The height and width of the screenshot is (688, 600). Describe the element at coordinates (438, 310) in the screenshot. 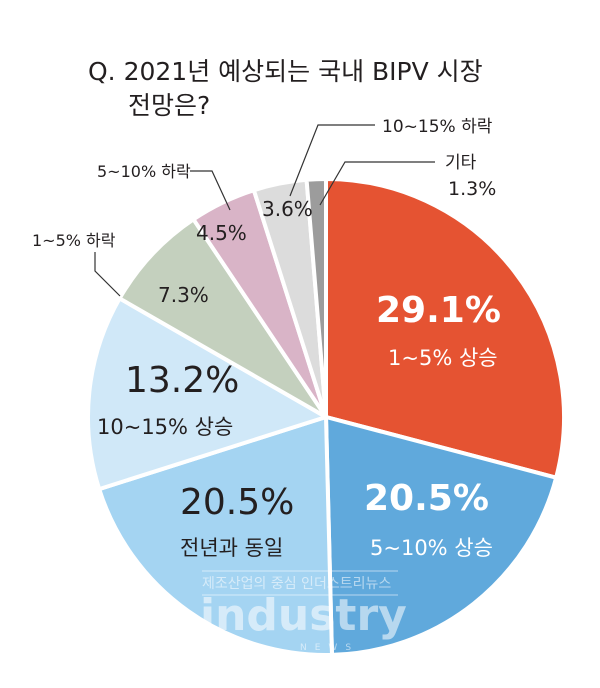

I see `label-value-0: 29.1%` at that location.